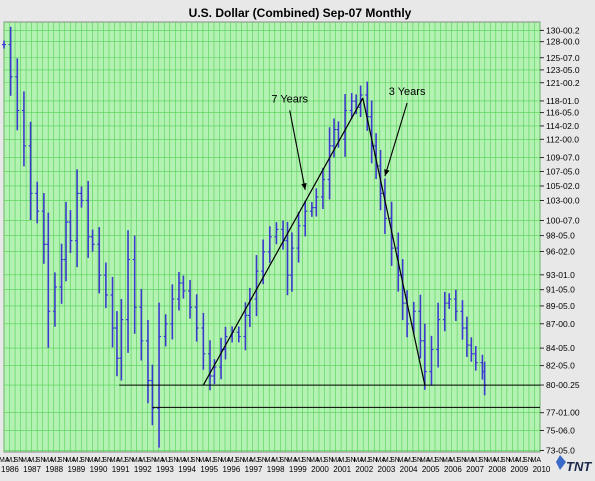 The width and height of the screenshot is (595, 481). Describe the element at coordinates (387, 469) in the screenshot. I see `x-year-label: 2003` at that location.